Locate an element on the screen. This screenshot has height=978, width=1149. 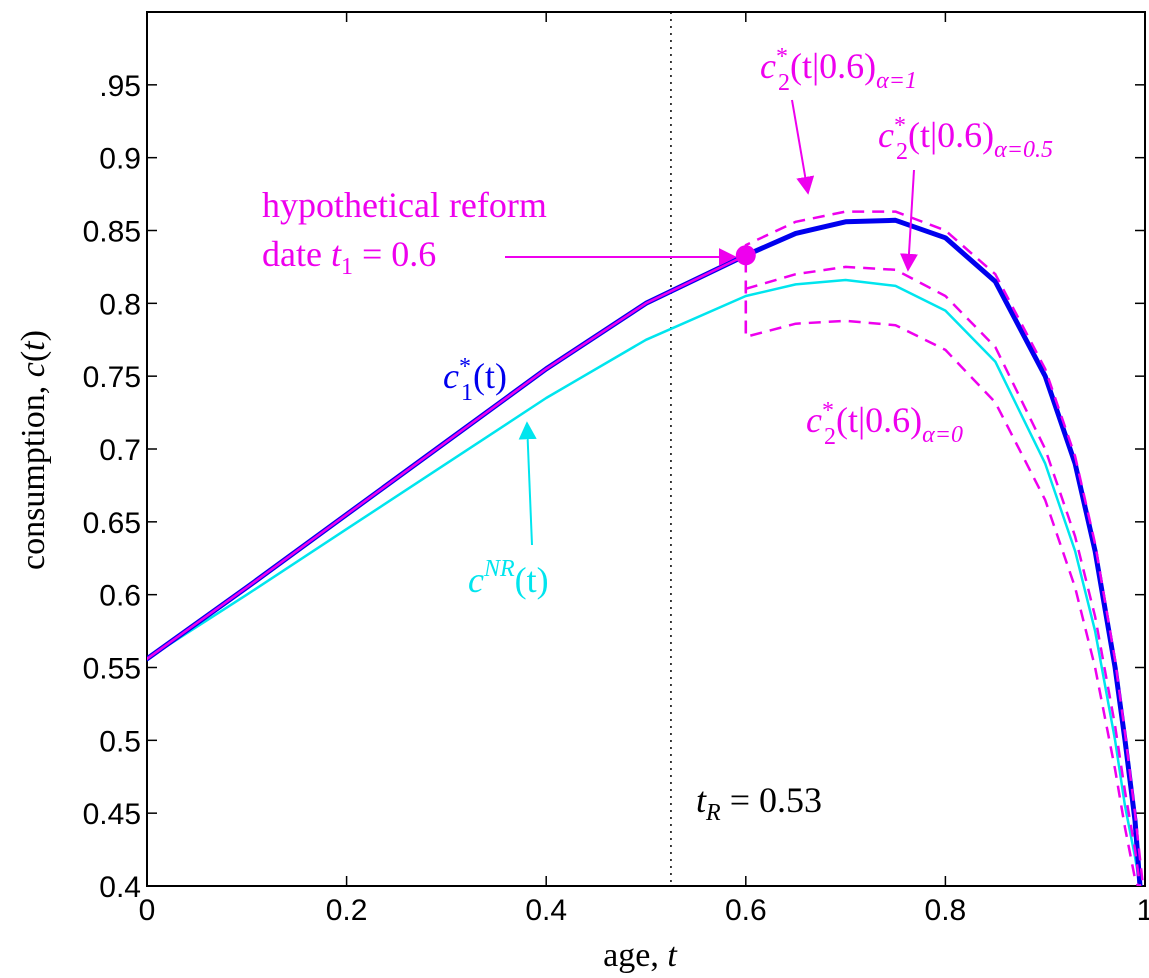
y-tick-label: 0.5 is located at coordinates (120, 741).